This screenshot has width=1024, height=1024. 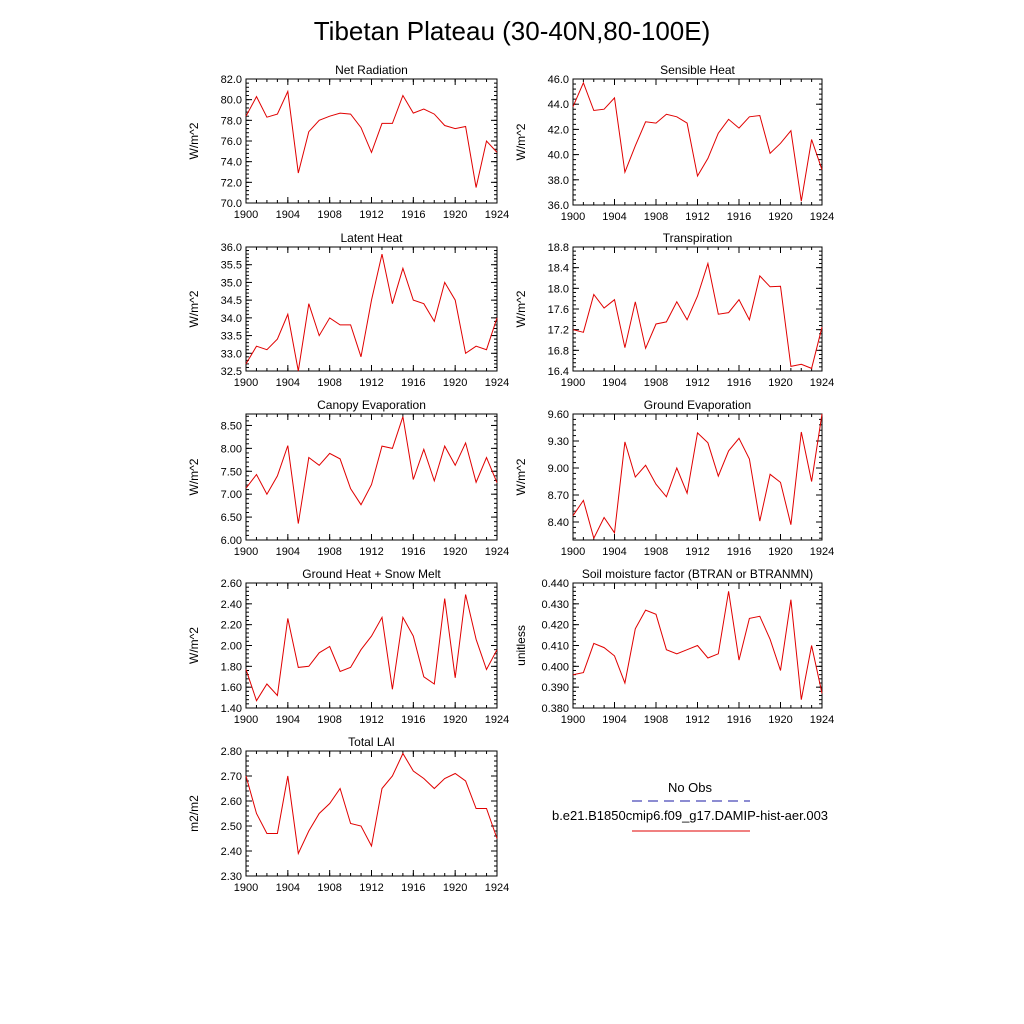 I want to click on total-lai-xtick-label: 1916, so click(x=413, y=888).